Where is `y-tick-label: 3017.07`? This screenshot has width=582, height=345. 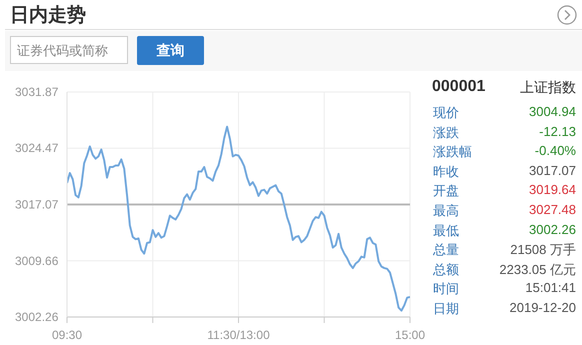 y-tick-label: 3017.07 is located at coordinates (37, 204).